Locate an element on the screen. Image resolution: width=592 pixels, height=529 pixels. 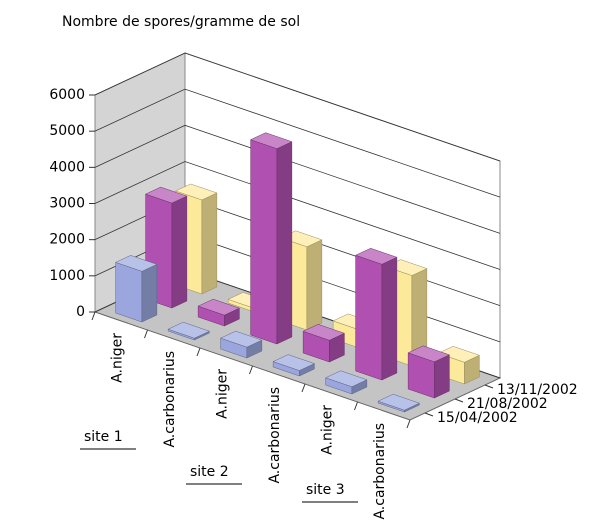
legend-label: 13/11/2002 is located at coordinates (537, 390).